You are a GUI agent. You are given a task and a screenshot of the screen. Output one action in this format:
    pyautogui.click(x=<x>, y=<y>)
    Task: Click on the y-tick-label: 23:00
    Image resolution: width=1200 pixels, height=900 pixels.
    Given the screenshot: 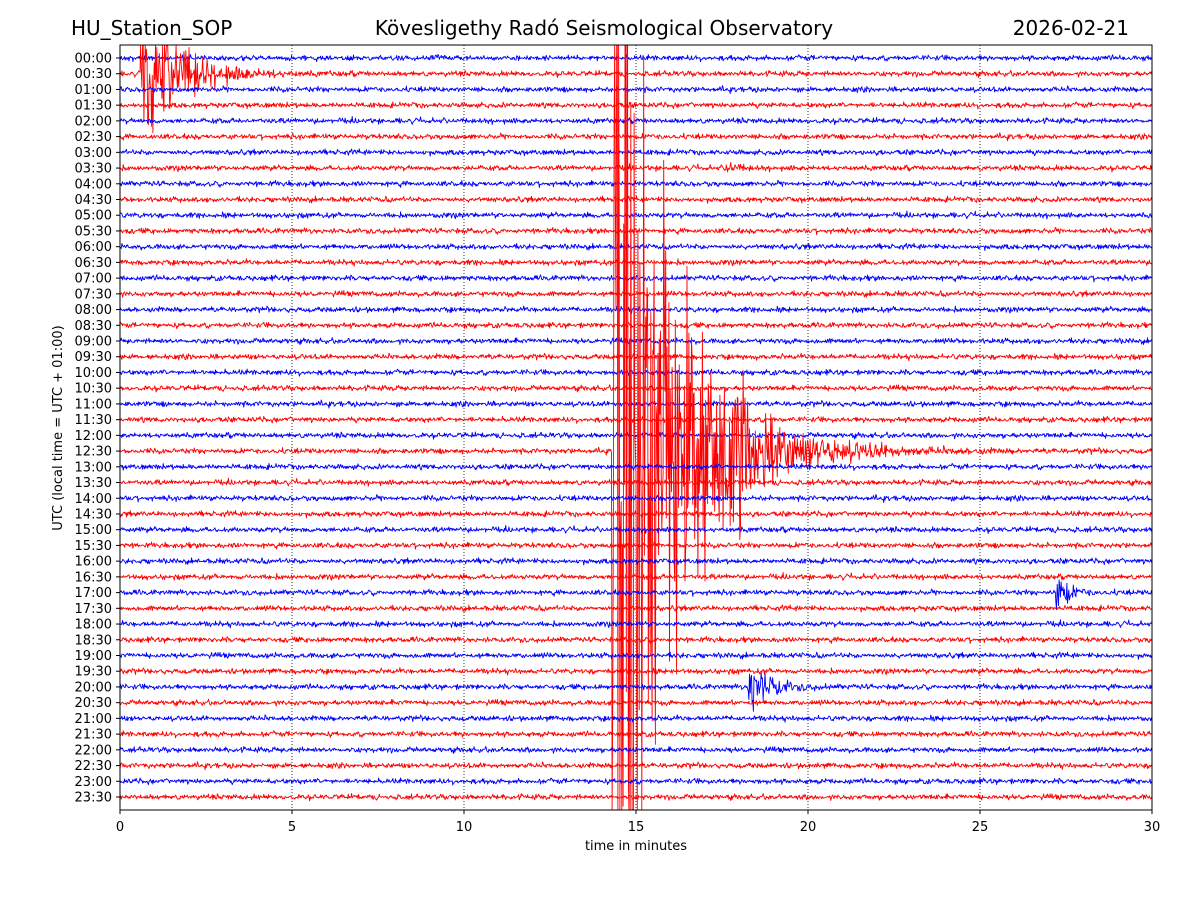 What is the action you would take?
    pyautogui.click(x=93, y=782)
    